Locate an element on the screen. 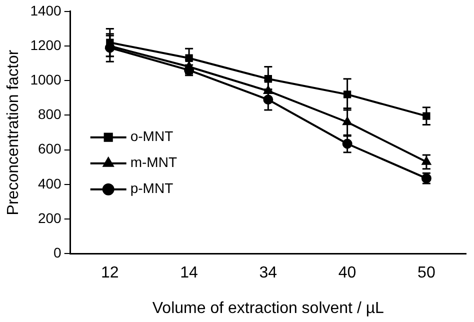  y-tick-label: 800 is located at coordinates (50, 114).